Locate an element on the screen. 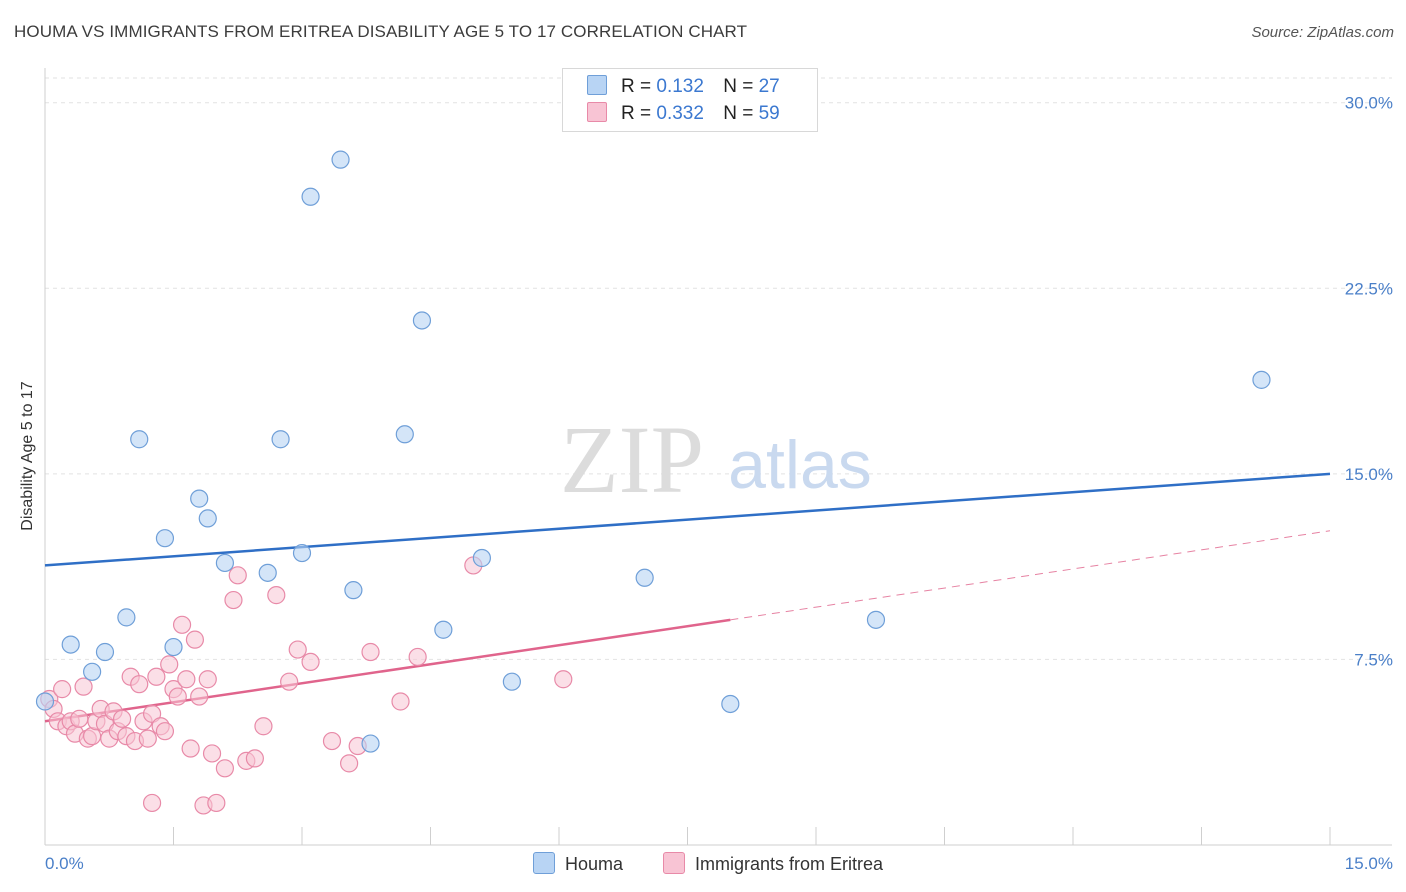 This screenshot has height=892, width=1406. x-tick-label-1: 15.0% is located at coordinates (1369, 863).